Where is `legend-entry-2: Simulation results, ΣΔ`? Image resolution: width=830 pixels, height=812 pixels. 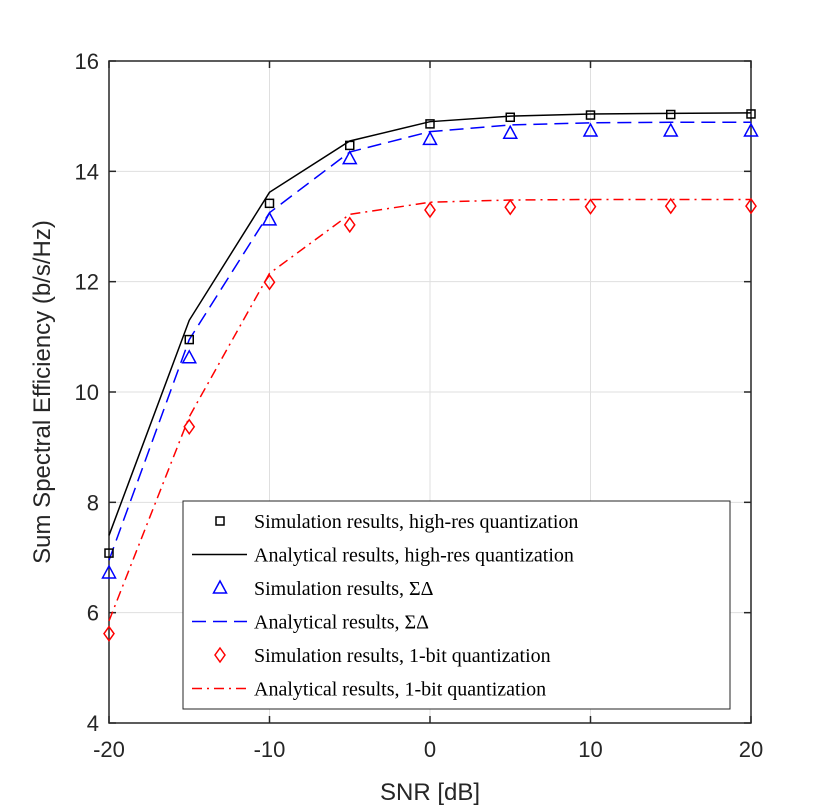 legend-entry-2: Simulation results, ΣΔ is located at coordinates (323, 589).